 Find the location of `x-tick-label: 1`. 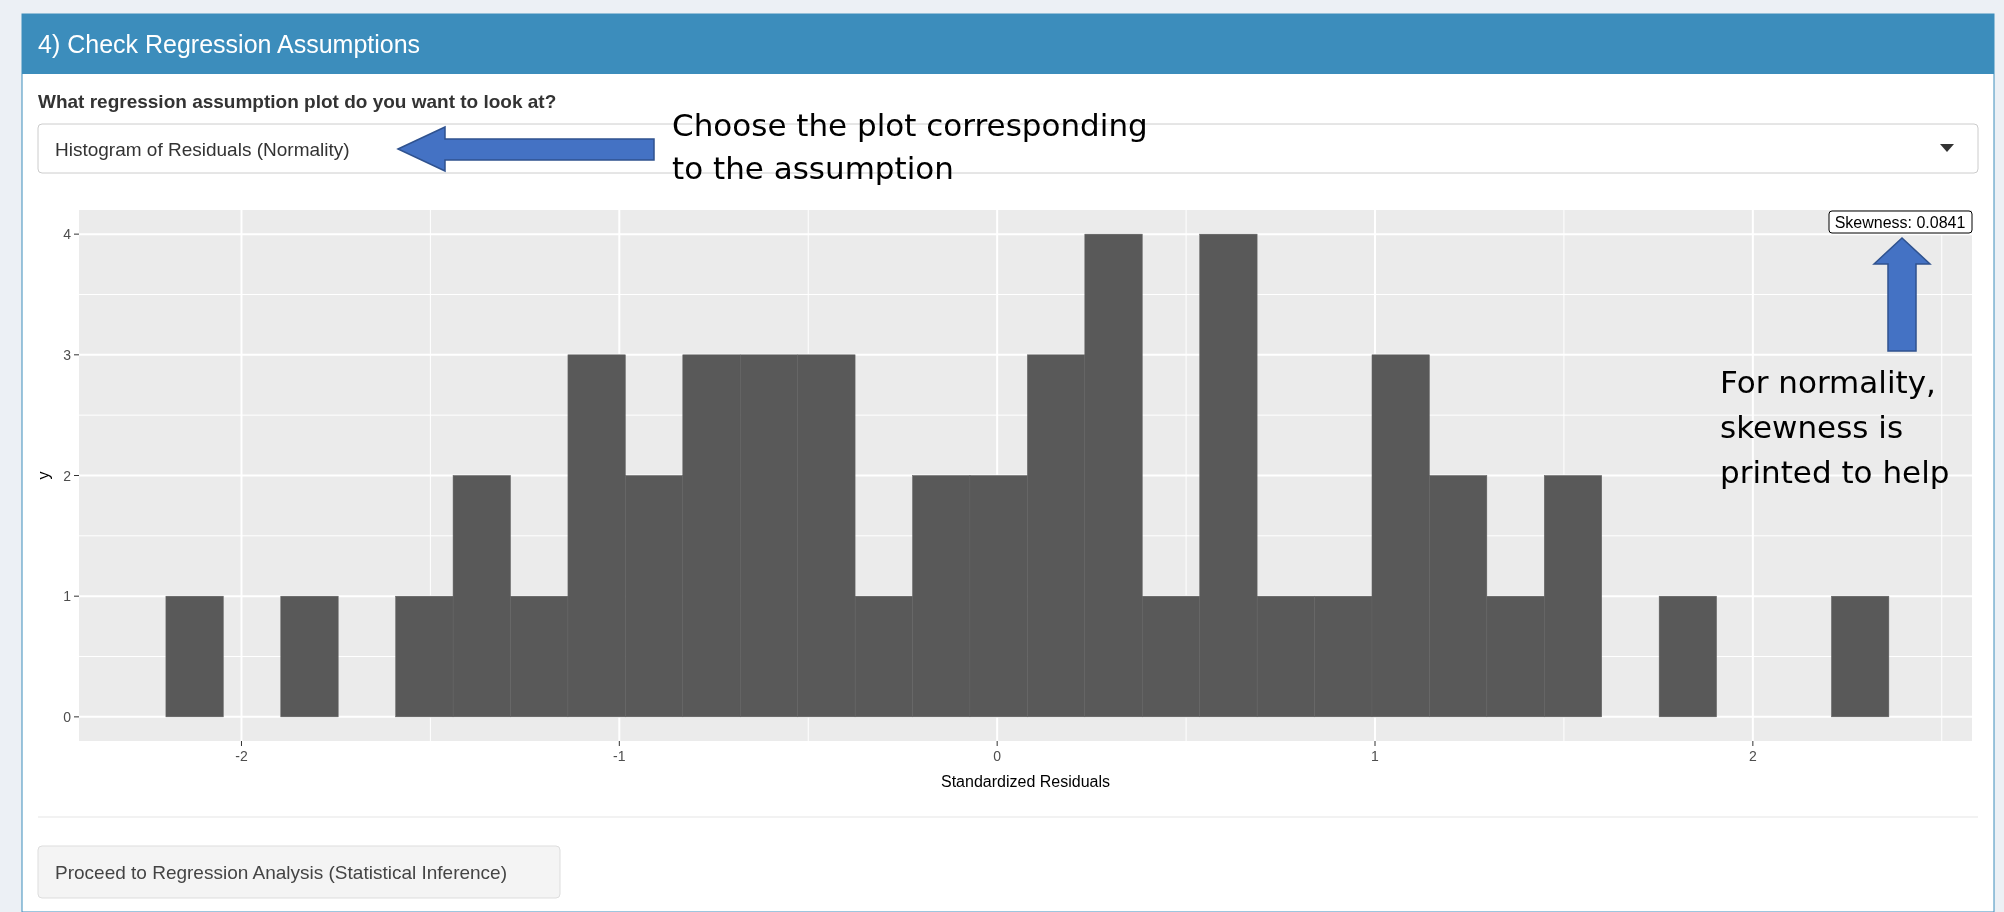

x-tick-label: 1 is located at coordinates (1375, 756).